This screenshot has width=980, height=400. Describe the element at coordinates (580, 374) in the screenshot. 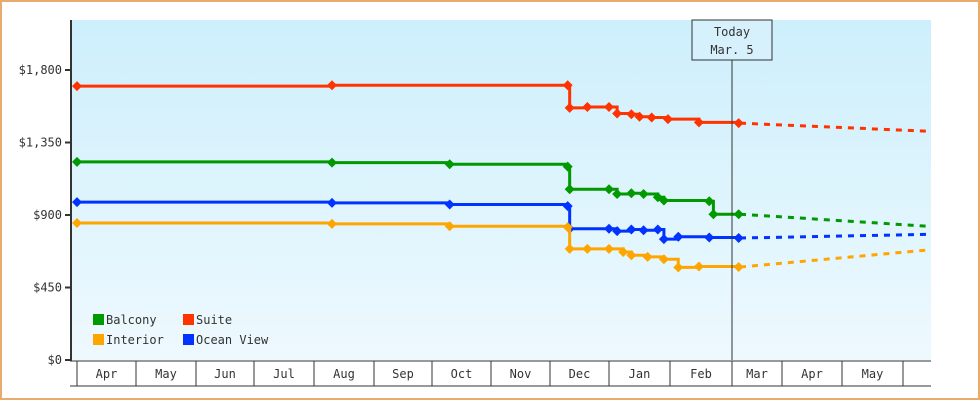

I see `x-month-label: Dec` at that location.